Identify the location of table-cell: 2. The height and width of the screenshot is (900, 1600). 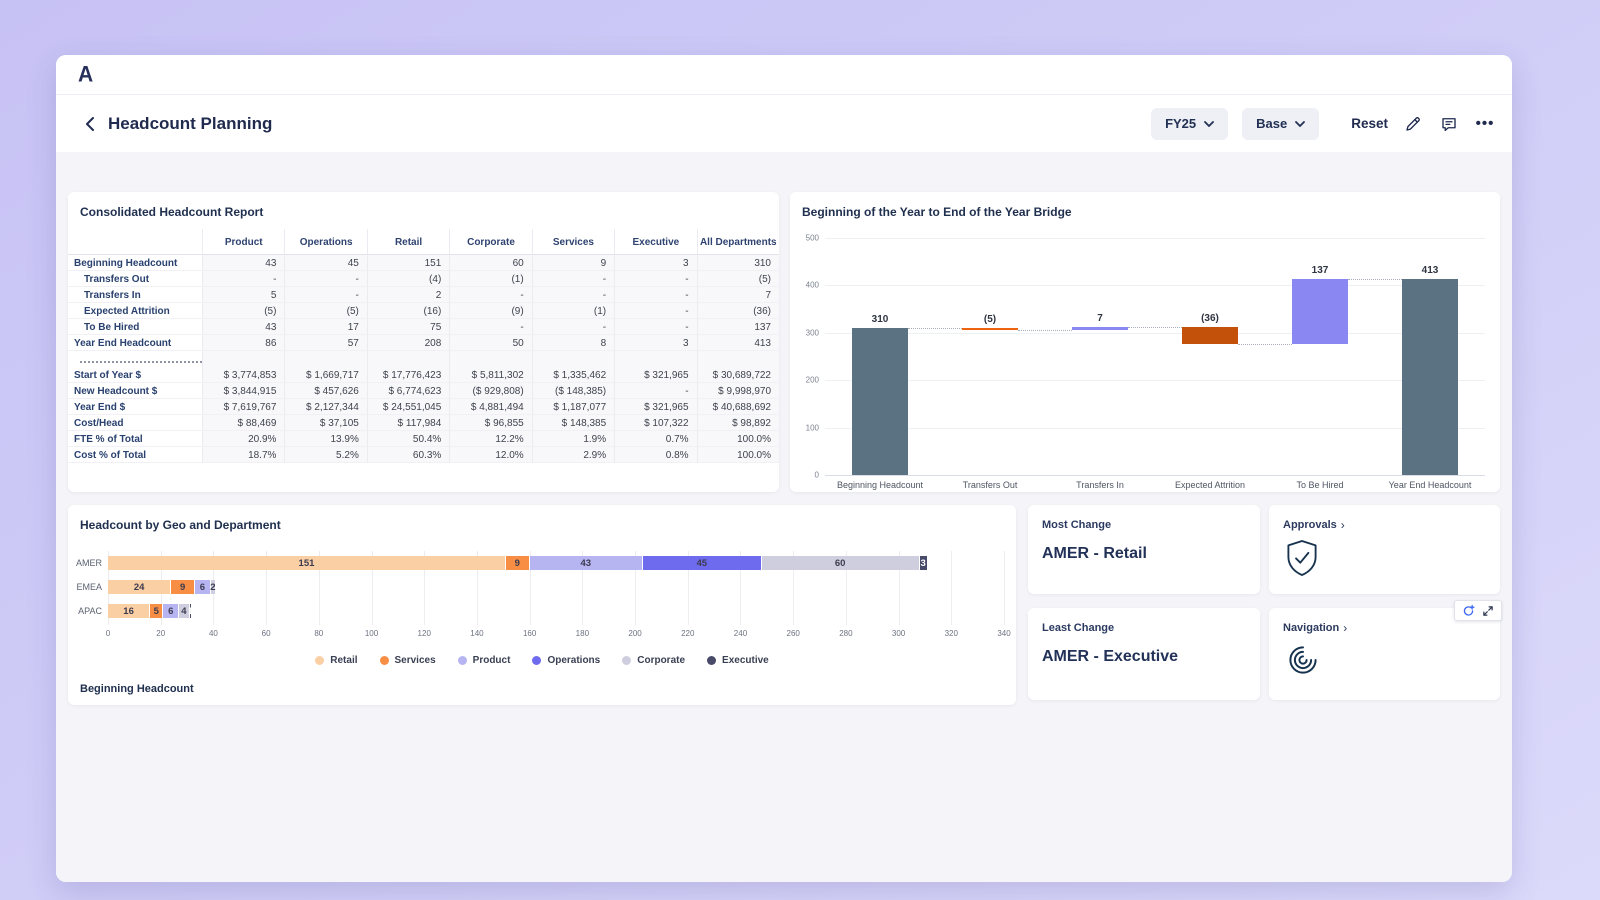
(408, 295).